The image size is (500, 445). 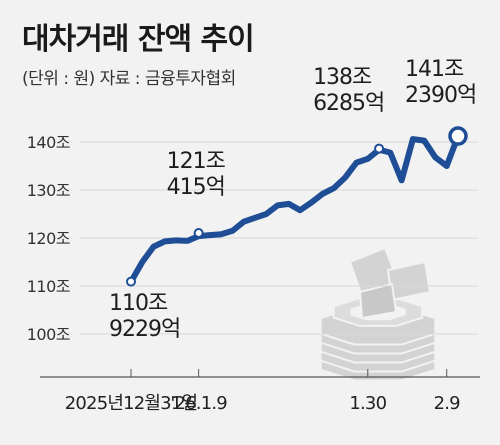 What do you see at coordinates (131, 403) in the screenshot?
I see `x-tick-label: 2025년12월31일` at bounding box center [131, 403].